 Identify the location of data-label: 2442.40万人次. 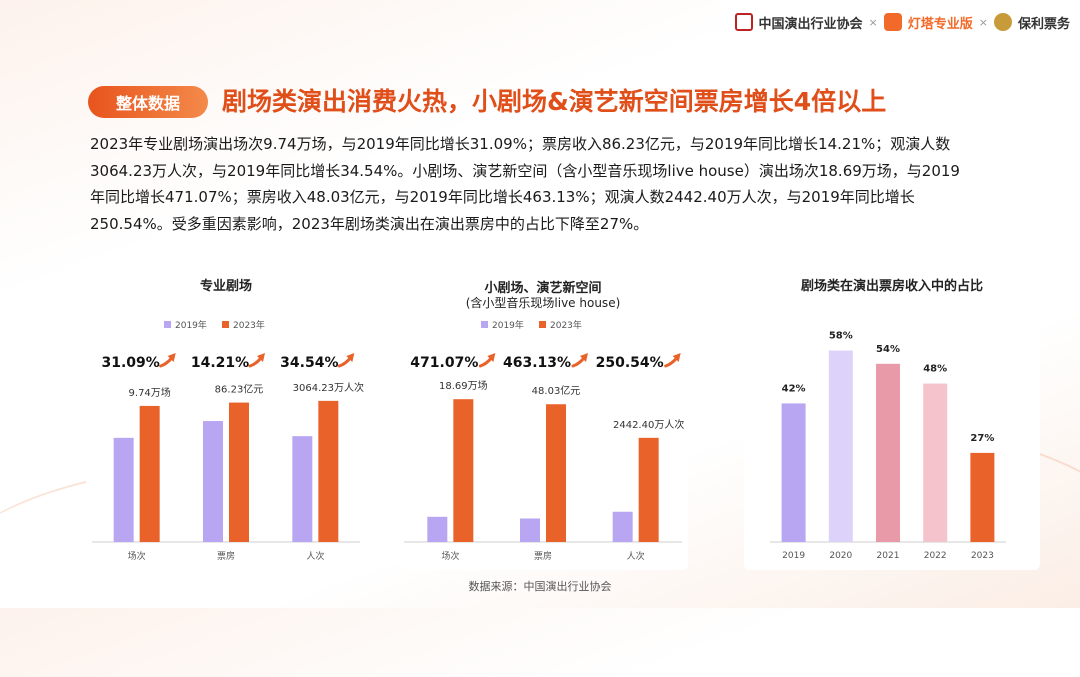
(648, 424).